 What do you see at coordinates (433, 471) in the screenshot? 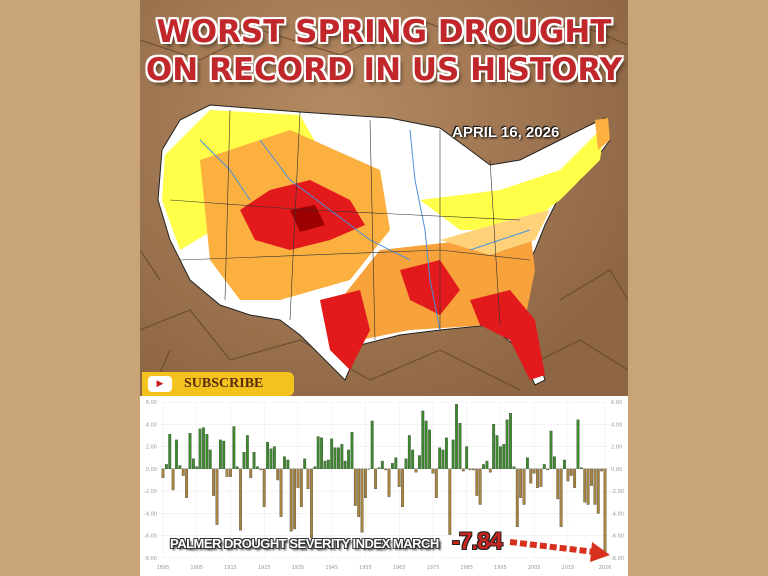
I see `bar-1975` at bounding box center [433, 471].